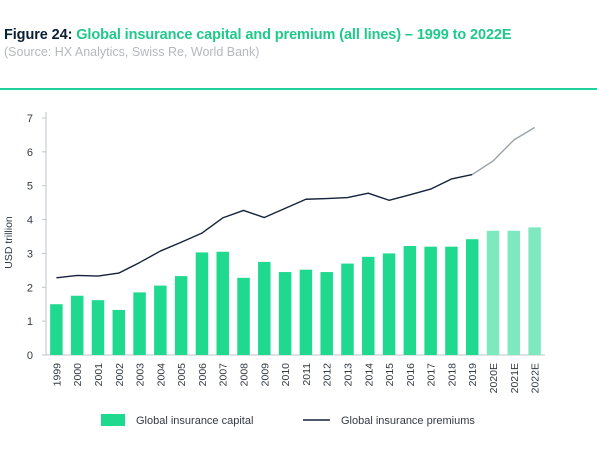 This screenshot has width=597, height=460. I want to click on y-tick-label: 2, so click(30, 288).